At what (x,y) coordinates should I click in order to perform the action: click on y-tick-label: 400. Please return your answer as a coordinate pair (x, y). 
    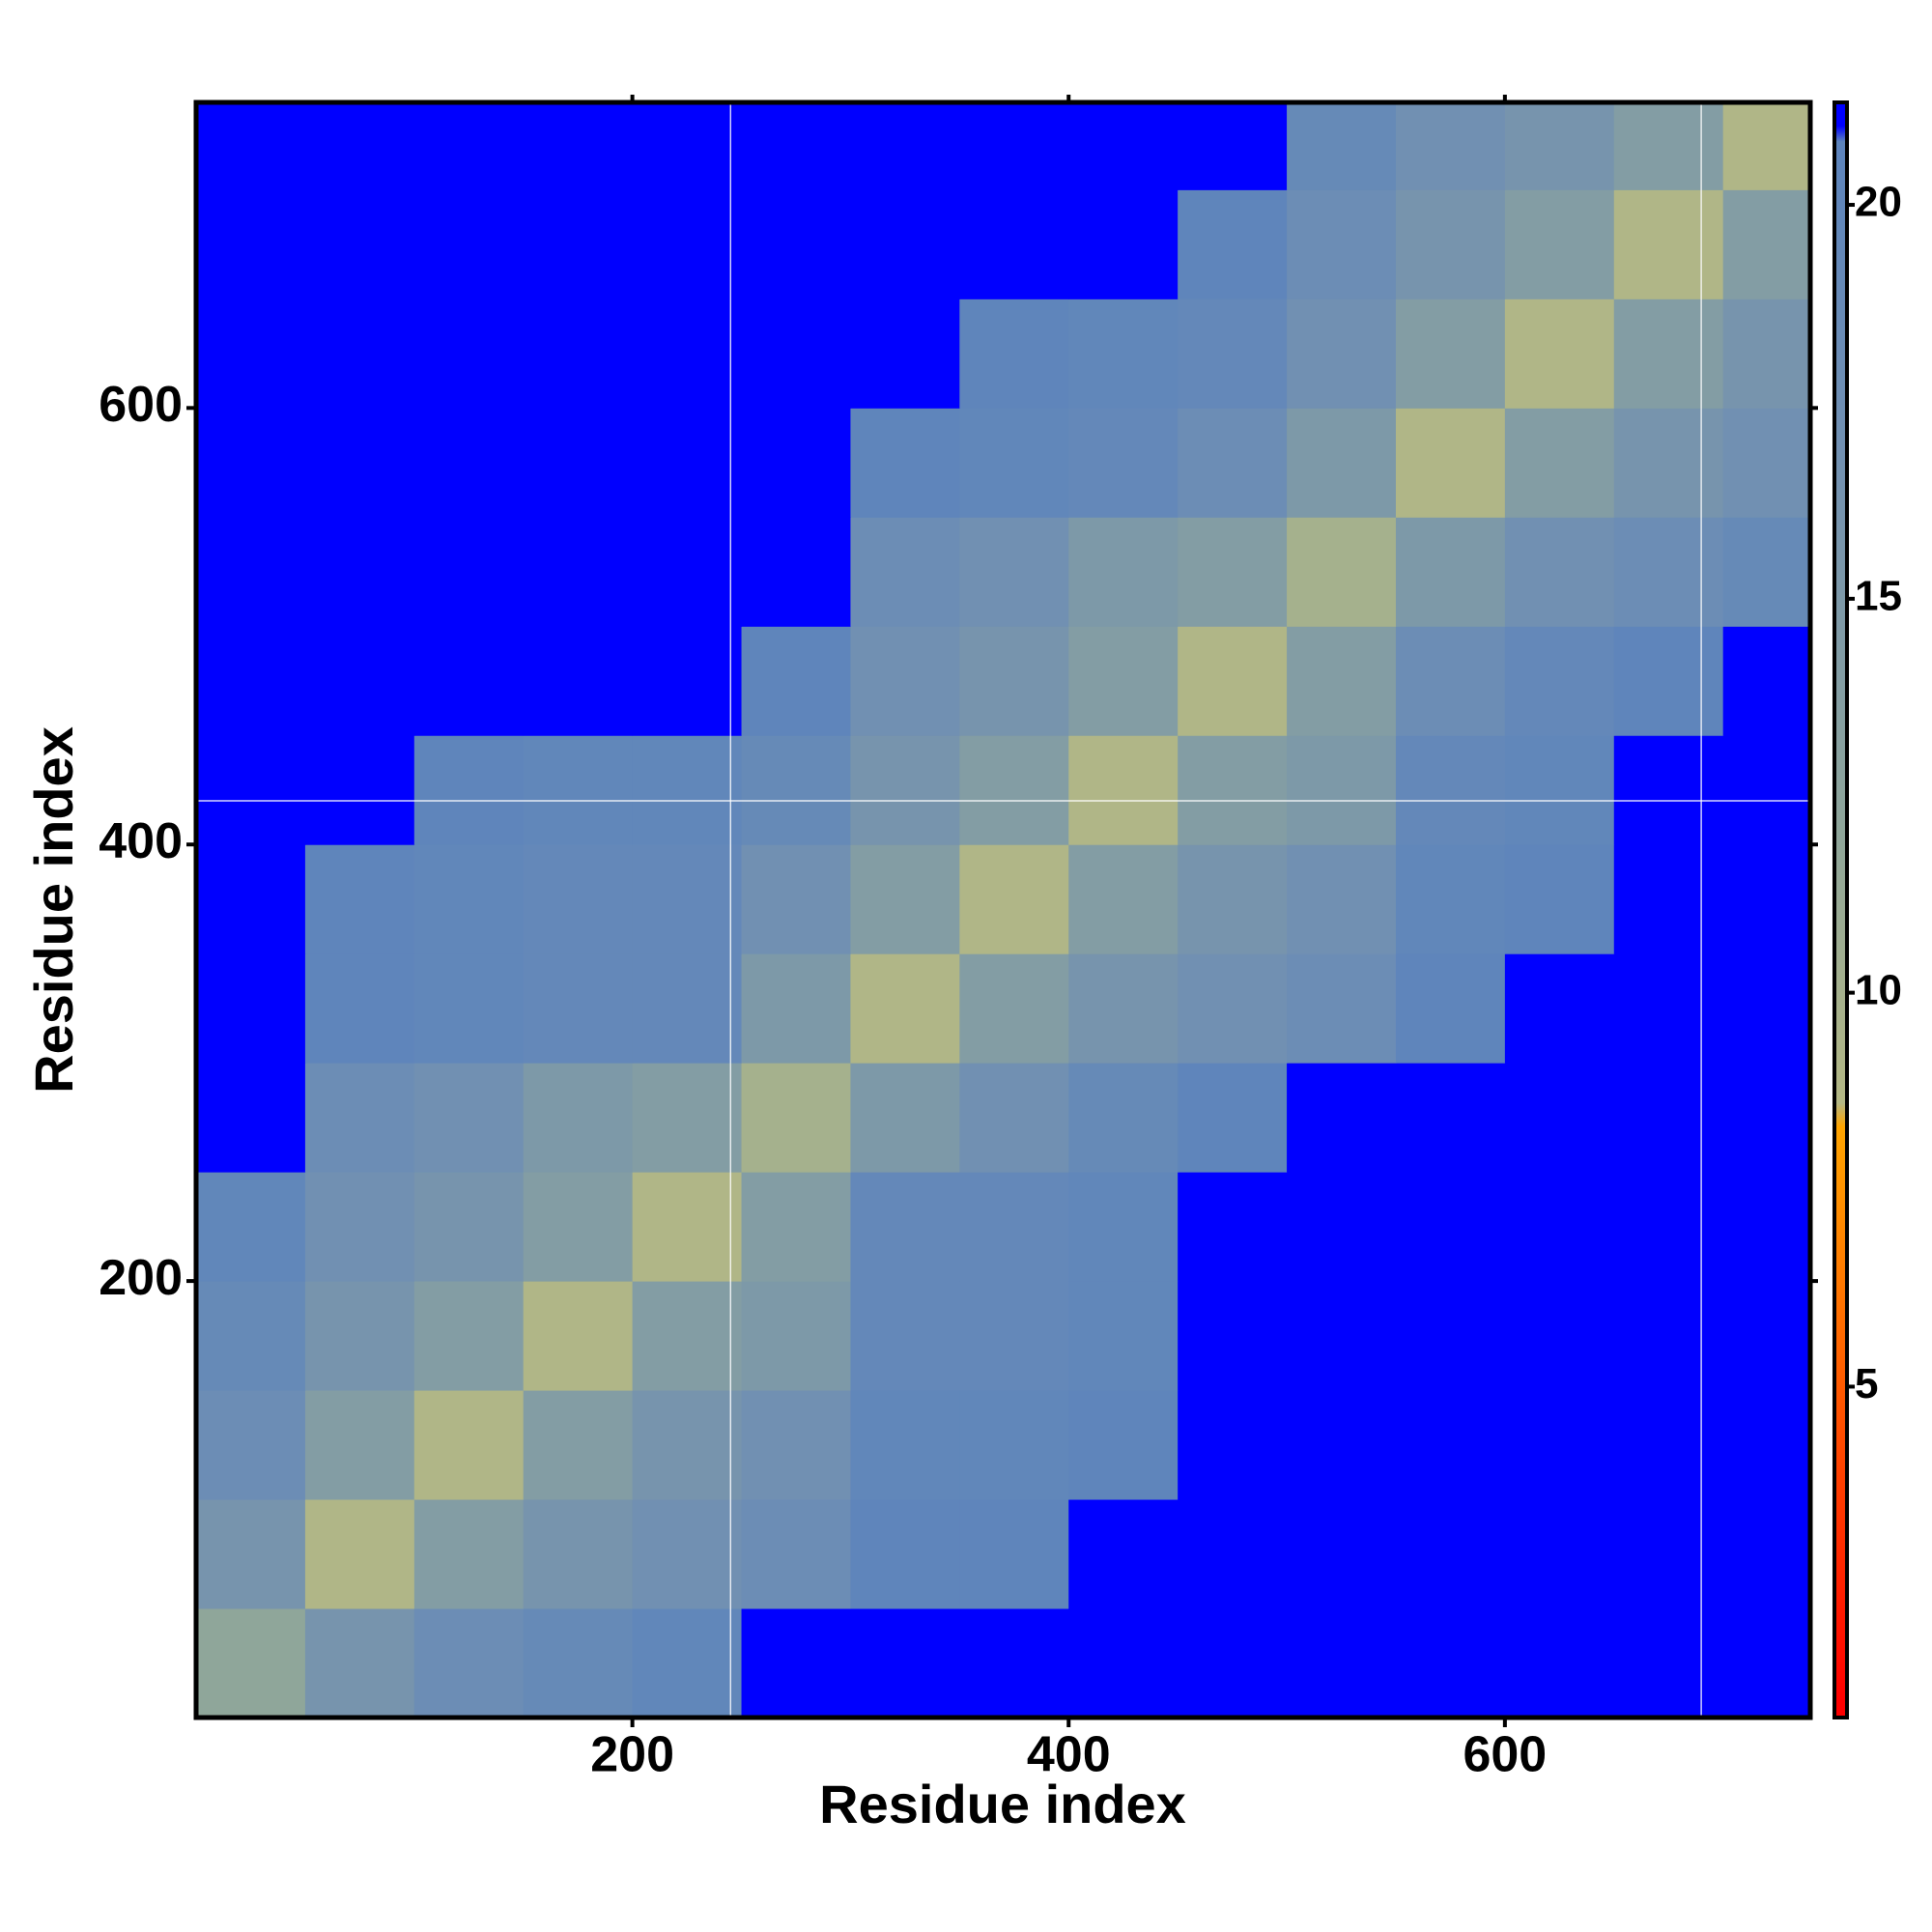
    Looking at the image, I should click on (141, 841).